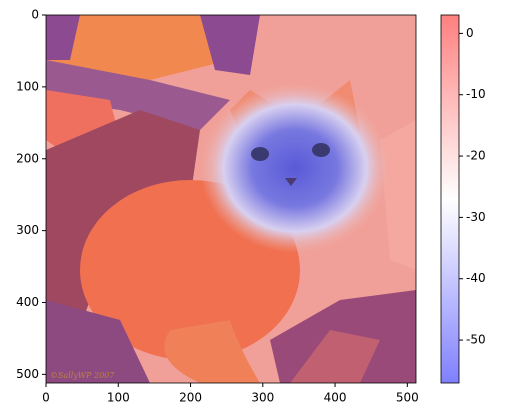 This screenshot has height=418, width=507. Describe the element at coordinates (476, 340) in the screenshot. I see `colorbar-tick-label: -50` at that location.